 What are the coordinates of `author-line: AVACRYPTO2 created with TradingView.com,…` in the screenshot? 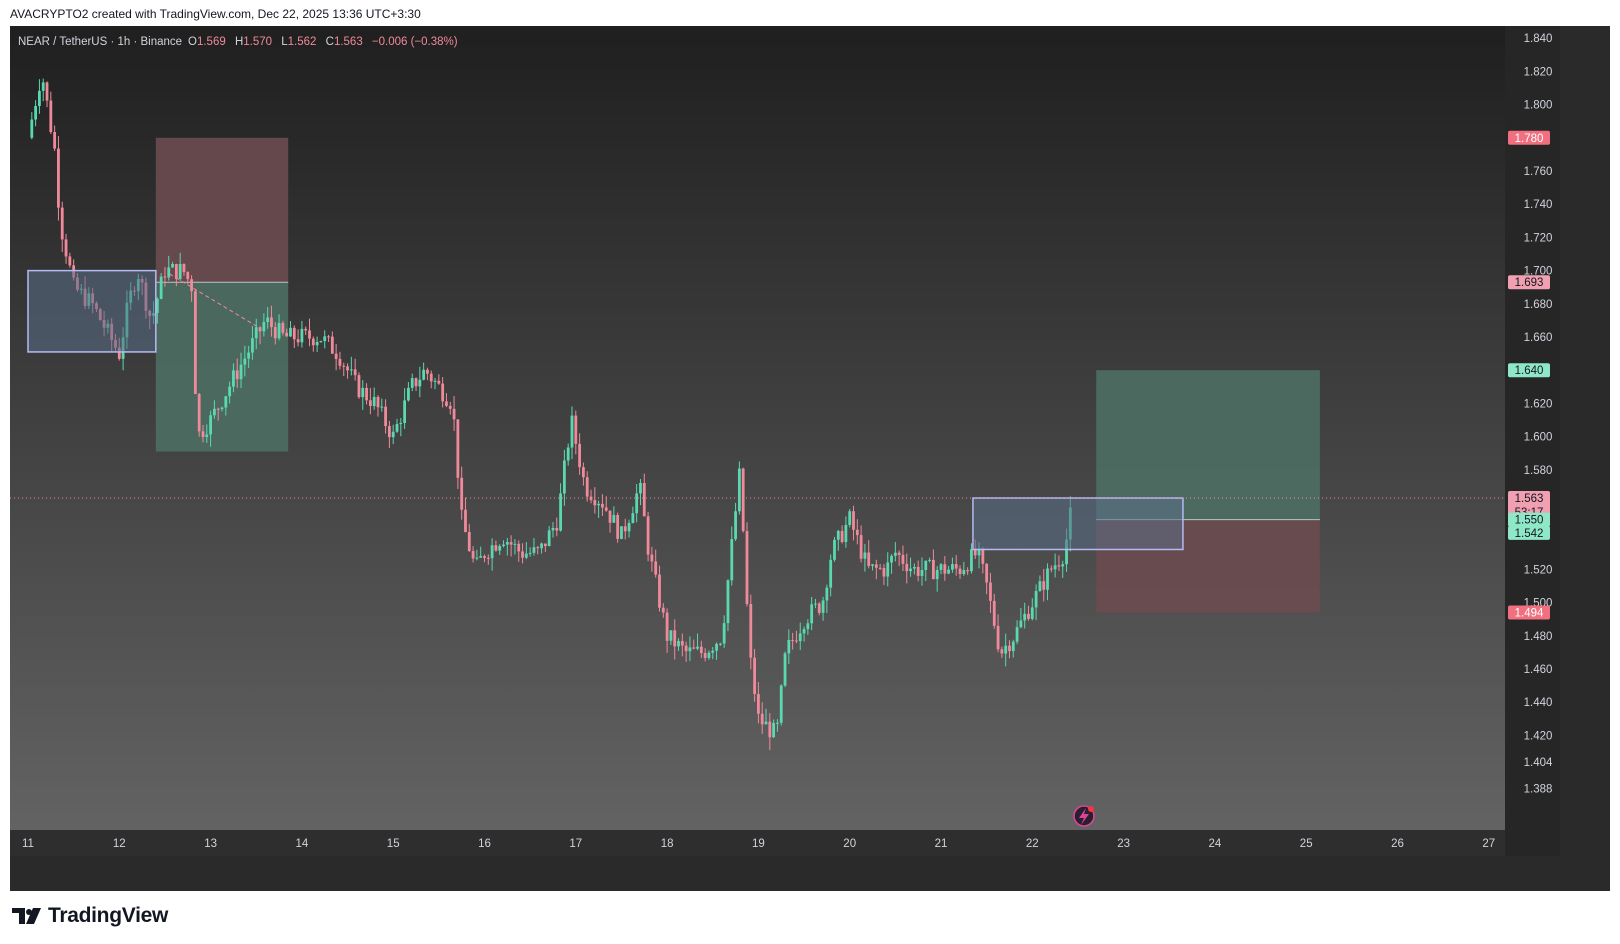 It's located at (215, 14).